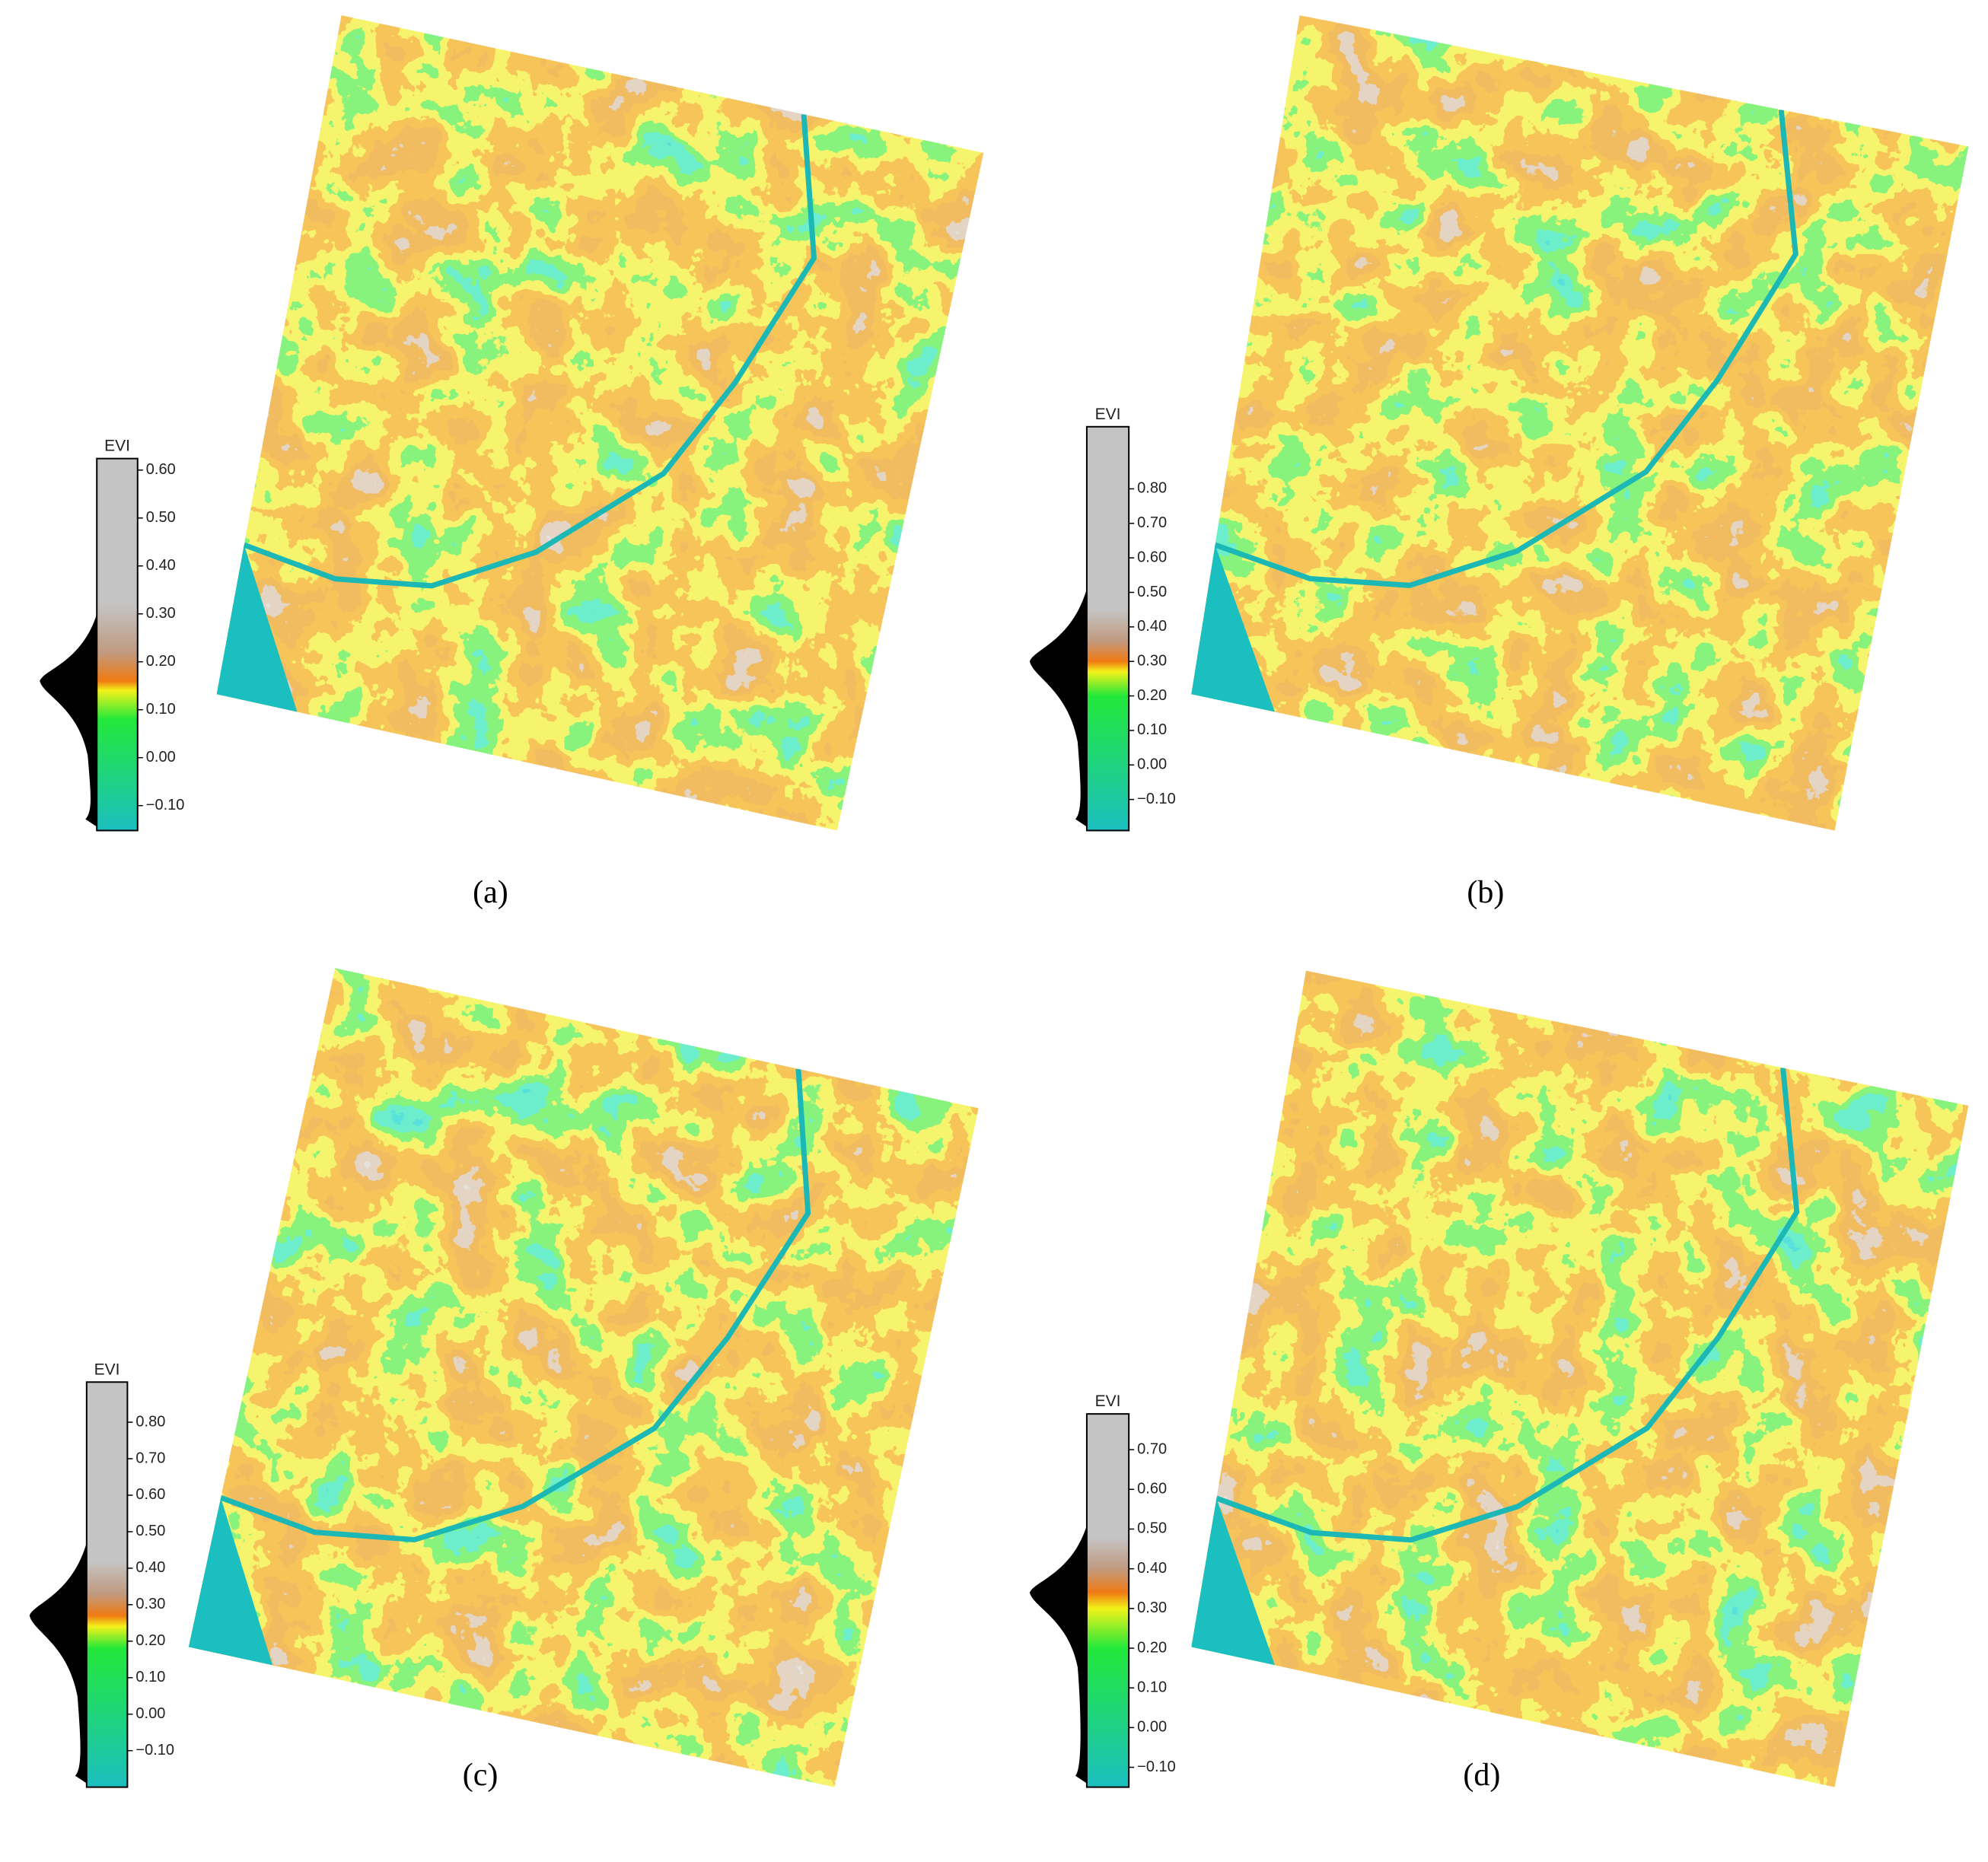 The width and height of the screenshot is (1988, 1862). What do you see at coordinates (491, 892) in the screenshot?
I see `panel-caption: (a)` at bounding box center [491, 892].